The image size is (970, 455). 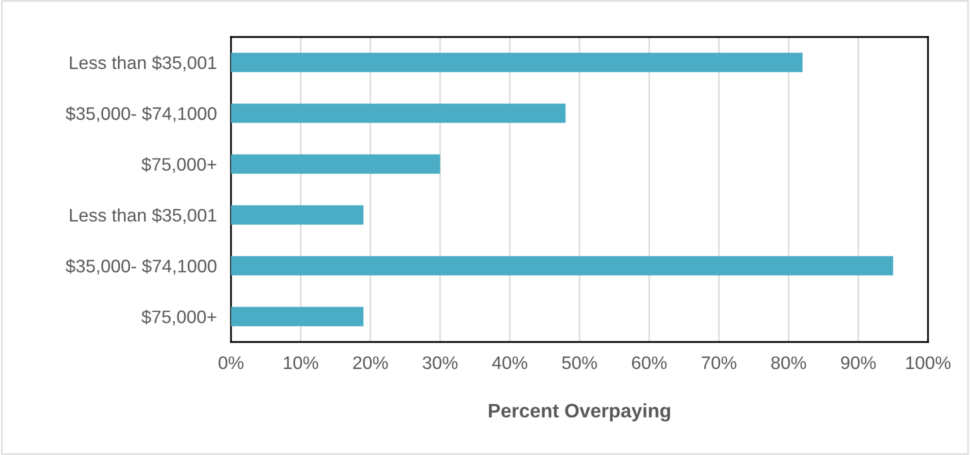 I want to click on x-tick-label: 30%, so click(x=440, y=363).